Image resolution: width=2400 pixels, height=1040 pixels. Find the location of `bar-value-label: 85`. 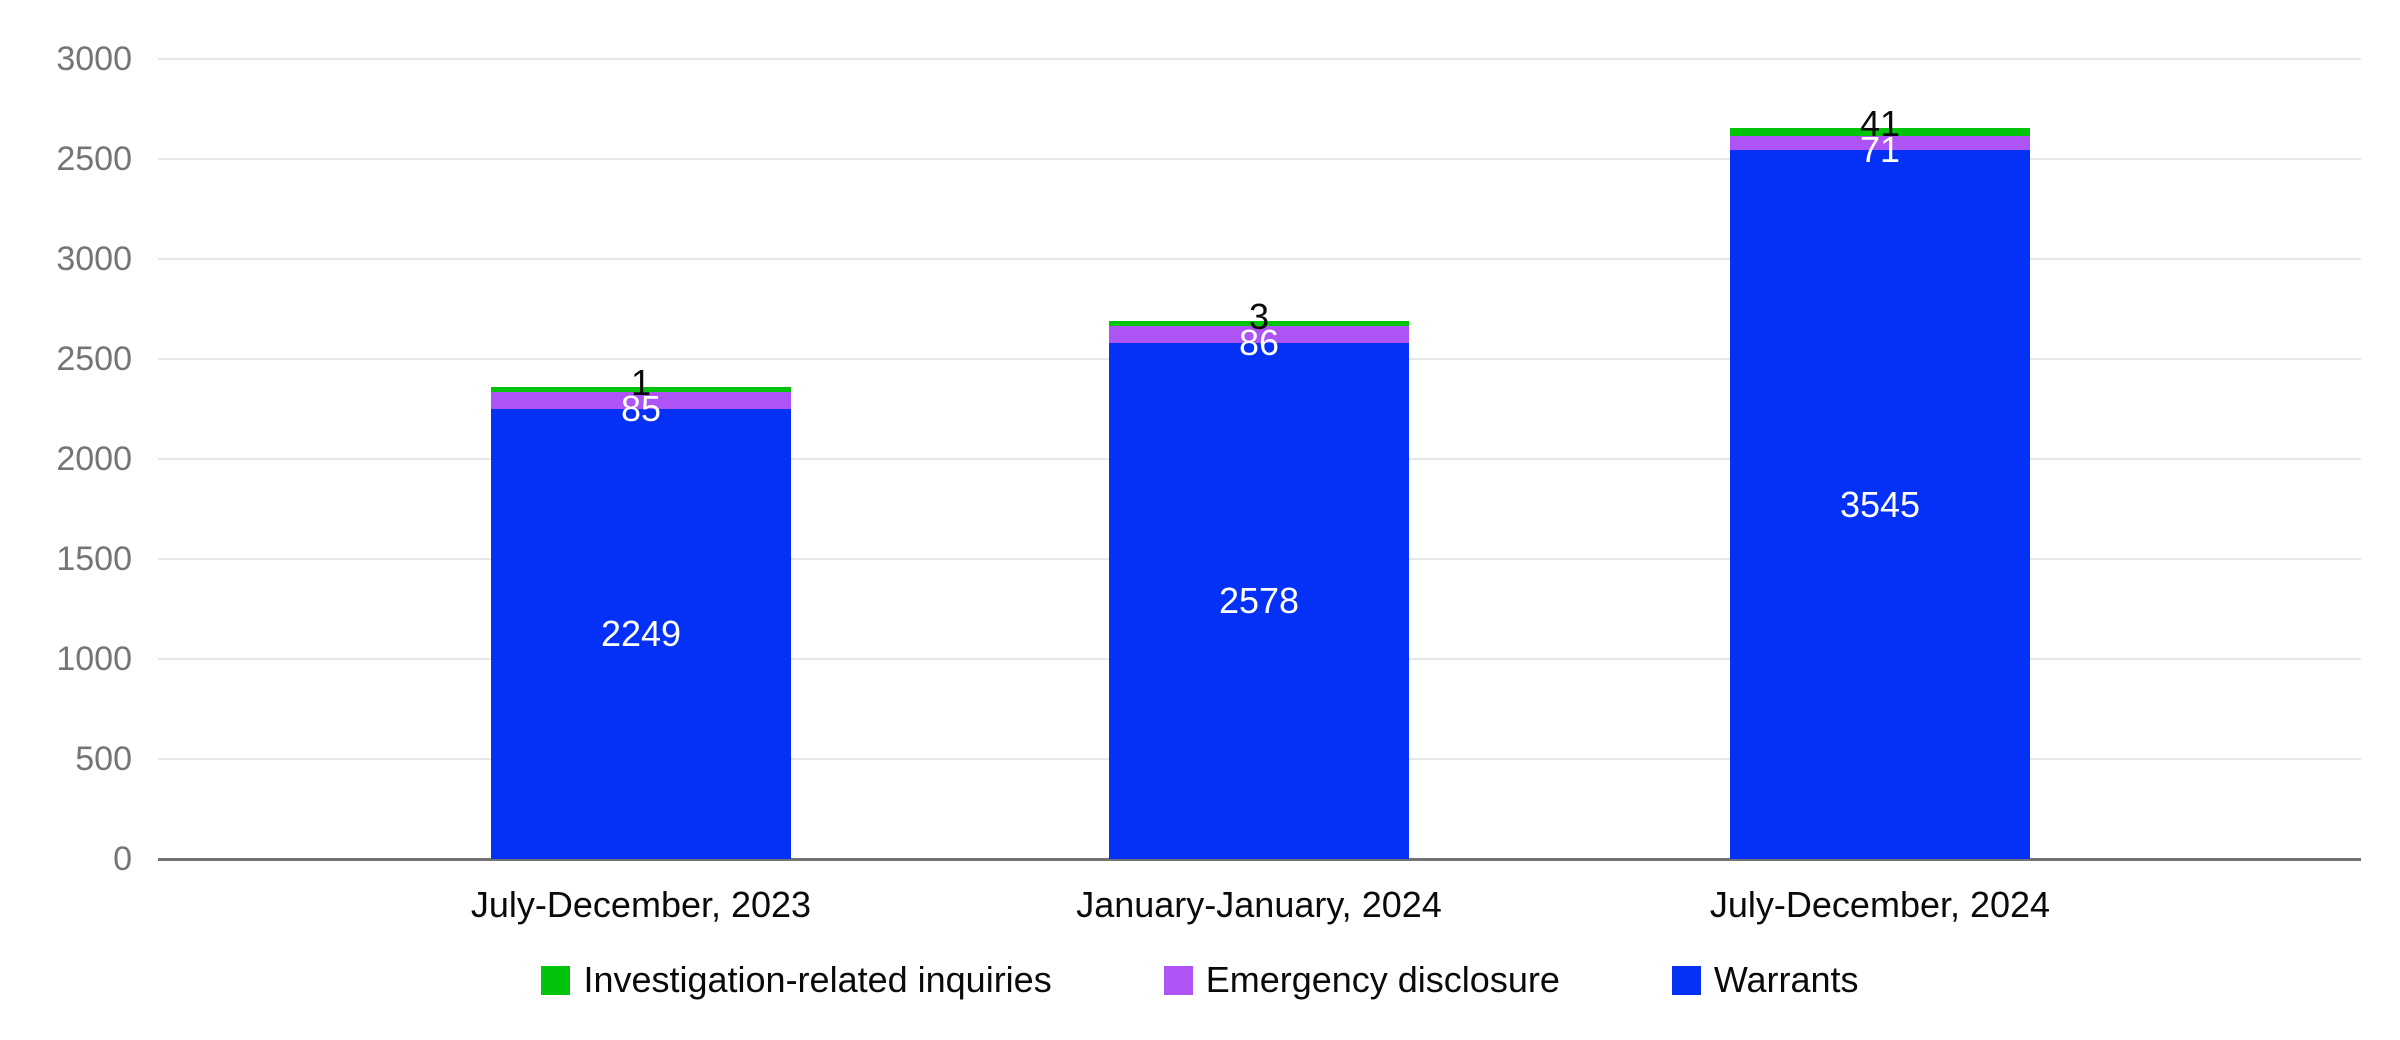

bar-value-label: 85 is located at coordinates (641, 409).